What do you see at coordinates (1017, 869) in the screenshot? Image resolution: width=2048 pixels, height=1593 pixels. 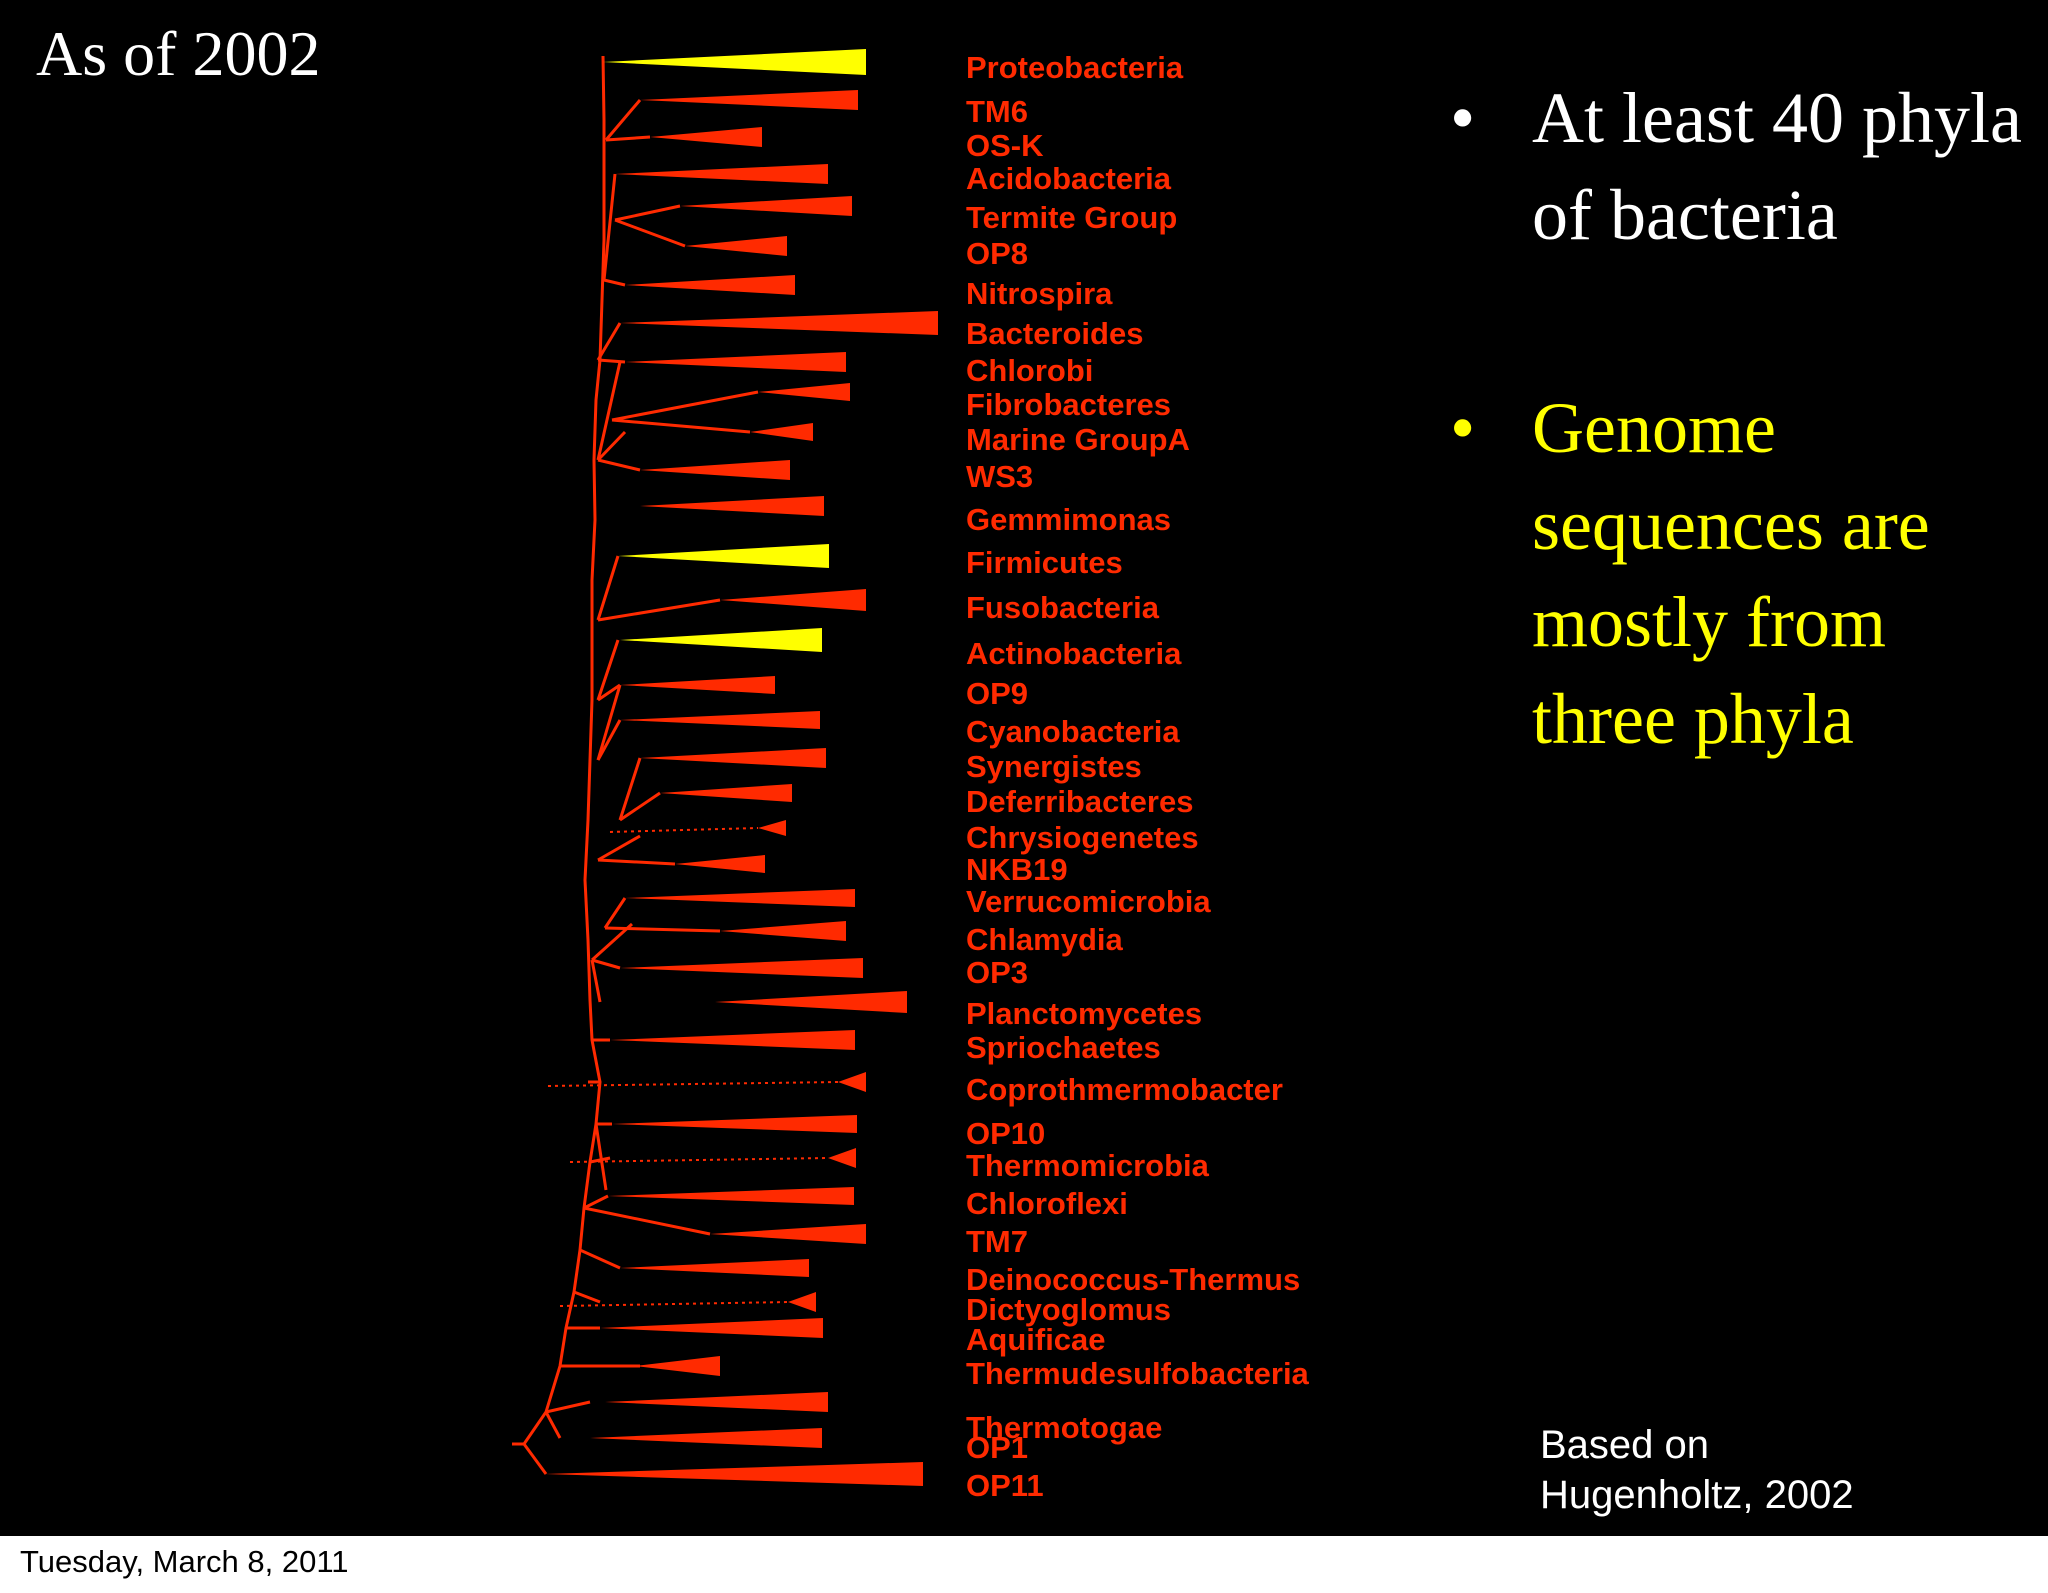 I see `phylum-label: NKB19` at bounding box center [1017, 869].